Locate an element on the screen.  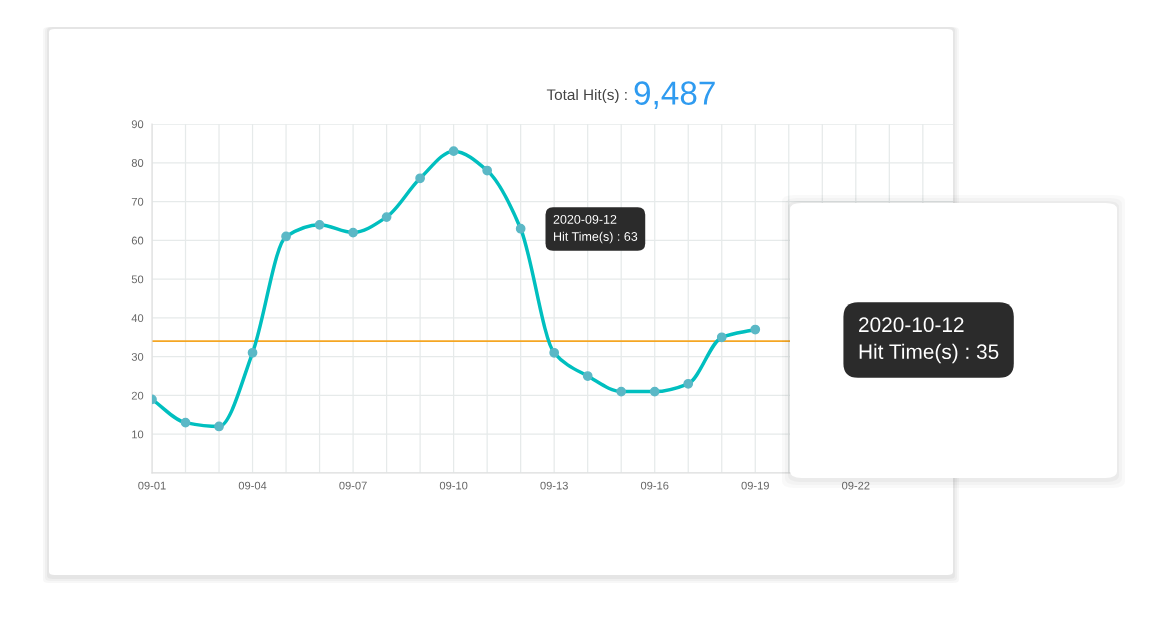
x-tick-label: 09-22 is located at coordinates (856, 485).